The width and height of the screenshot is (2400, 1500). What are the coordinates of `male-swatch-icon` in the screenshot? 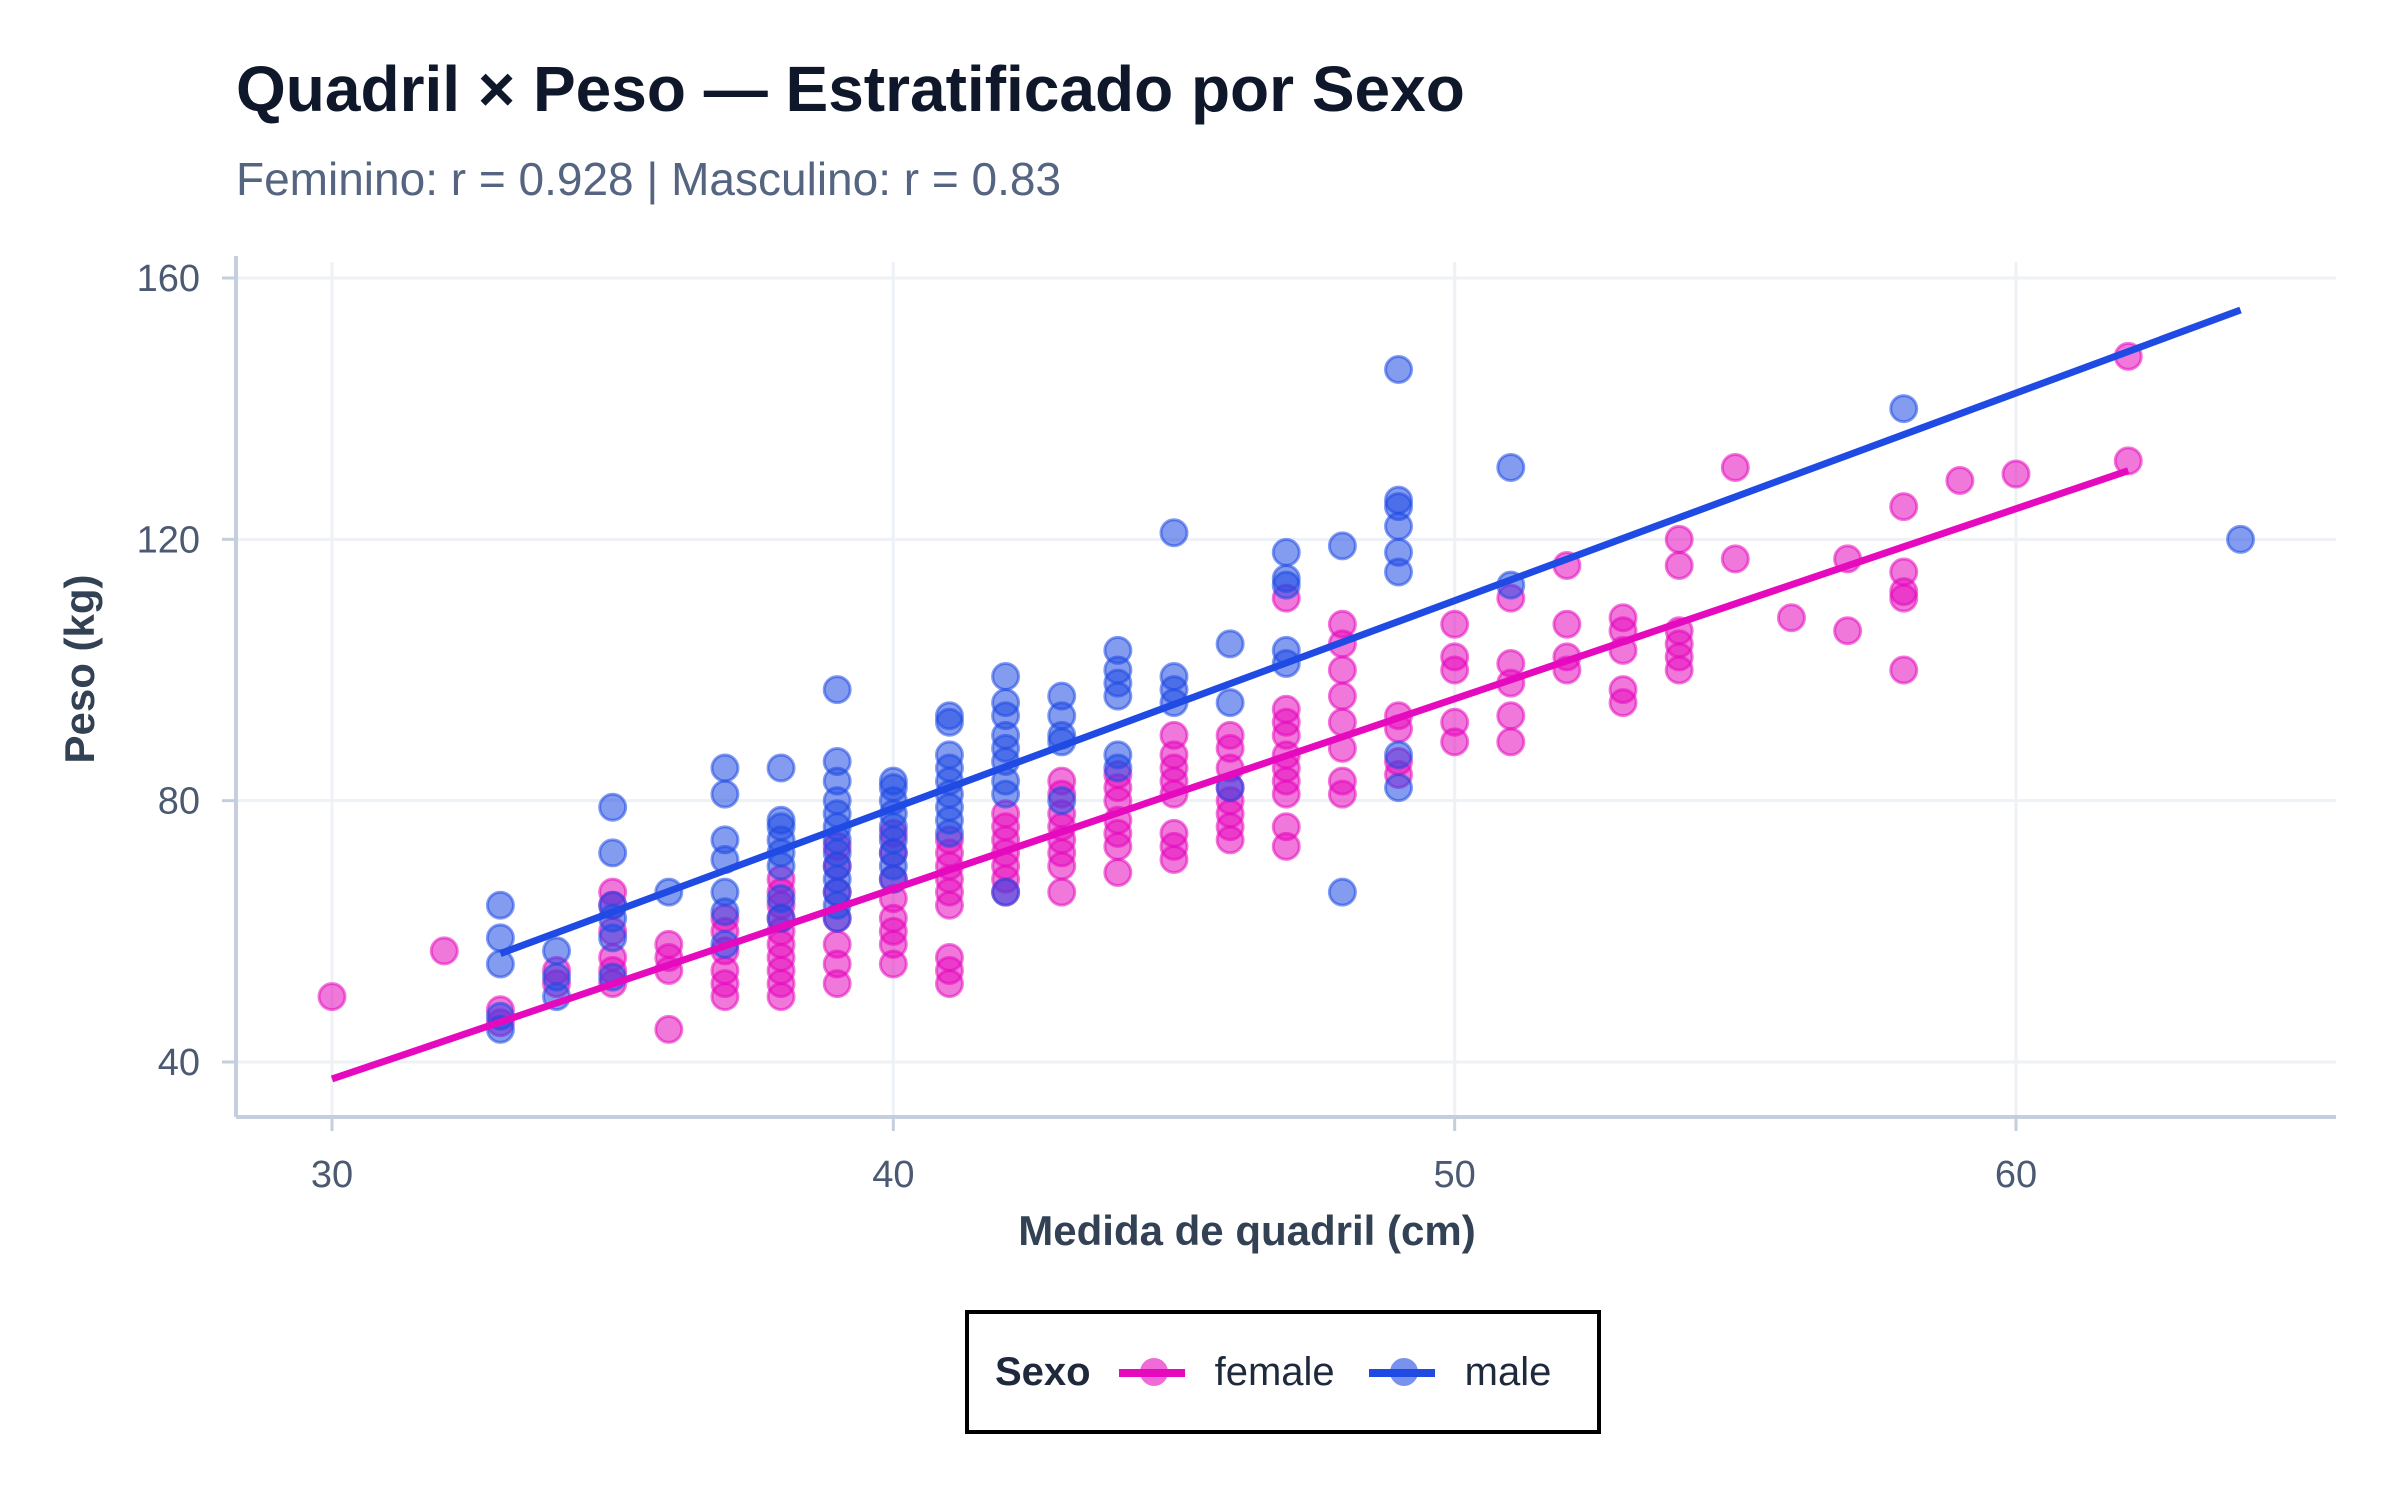 It's located at (1401, 1372).